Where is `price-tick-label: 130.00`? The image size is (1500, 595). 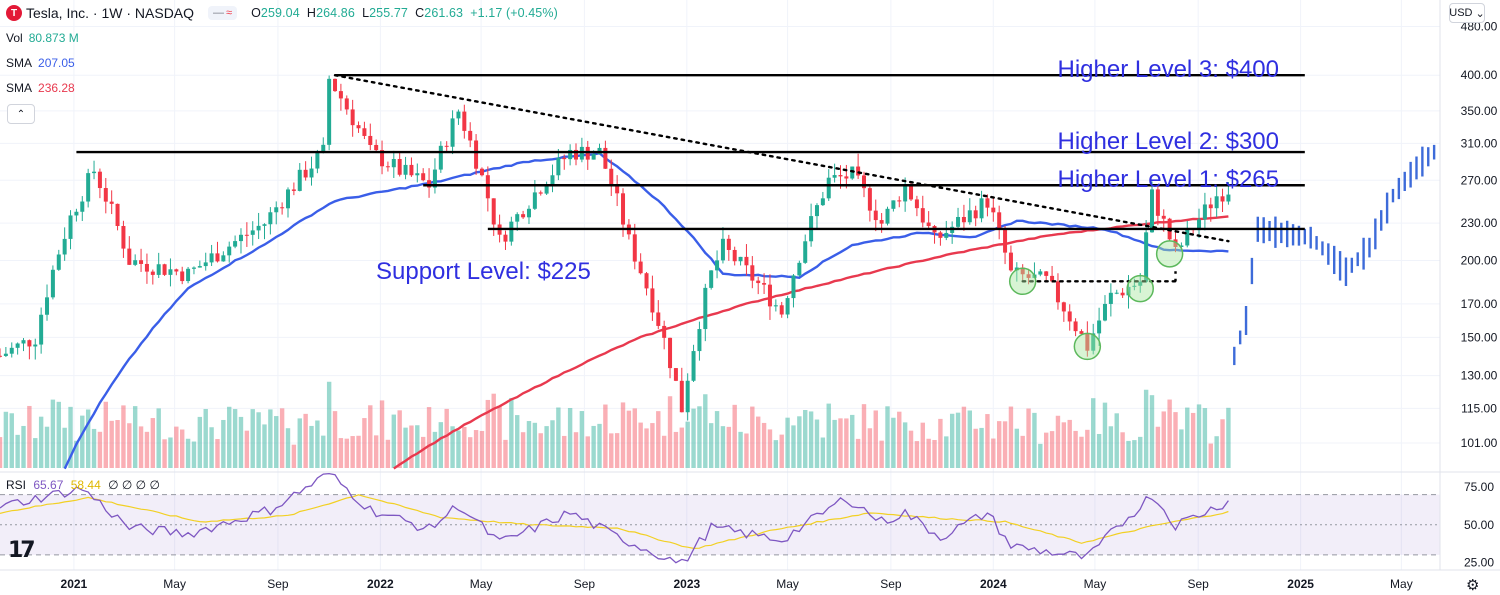 price-tick-label: 130.00 is located at coordinates (1479, 376).